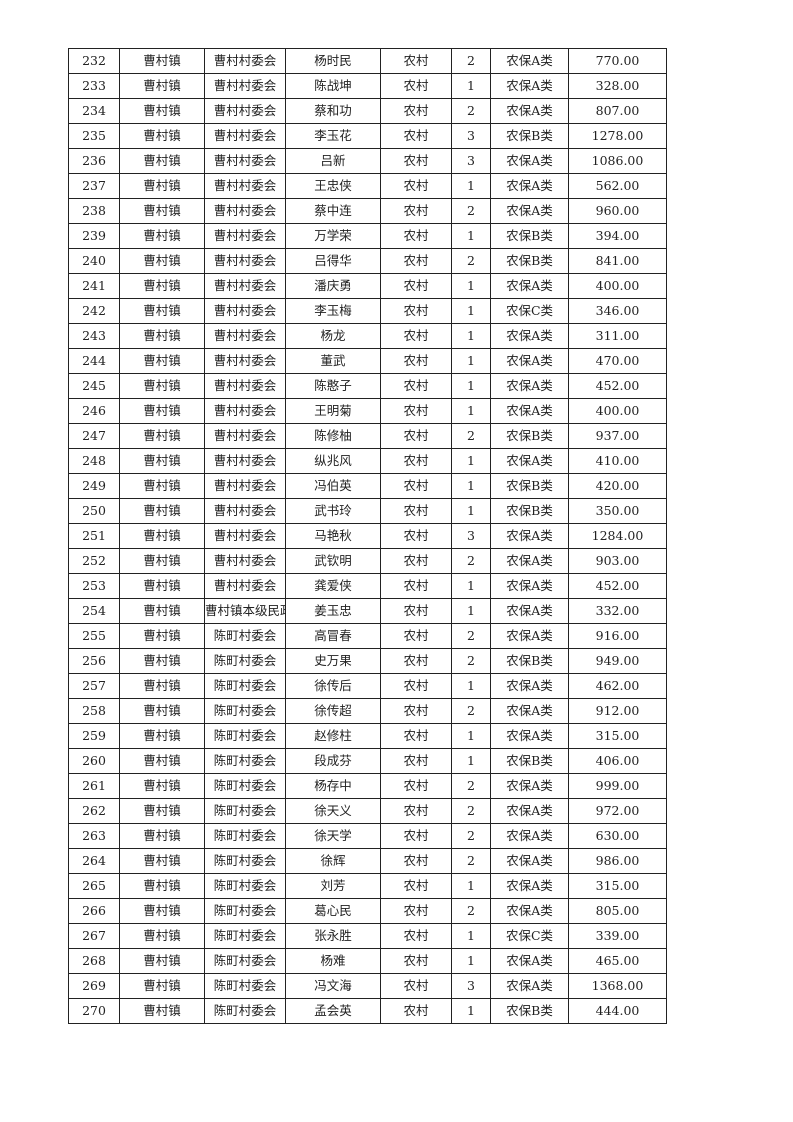 The height and width of the screenshot is (1122, 793). I want to click on cell-amount: 400.00, so click(617, 286).